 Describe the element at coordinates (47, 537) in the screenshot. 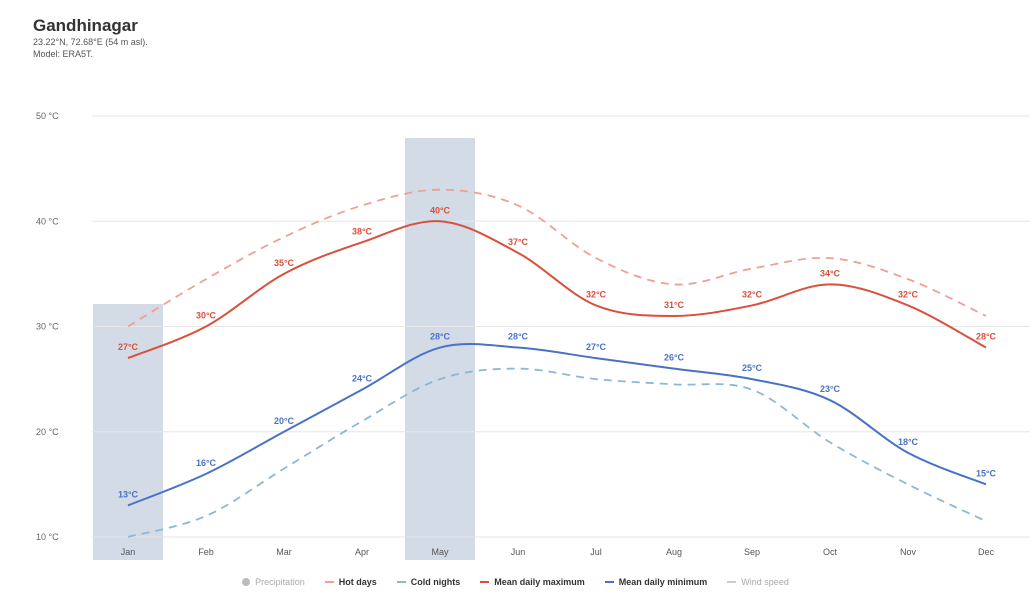

I see `y-tick-label: 10 °C` at that location.